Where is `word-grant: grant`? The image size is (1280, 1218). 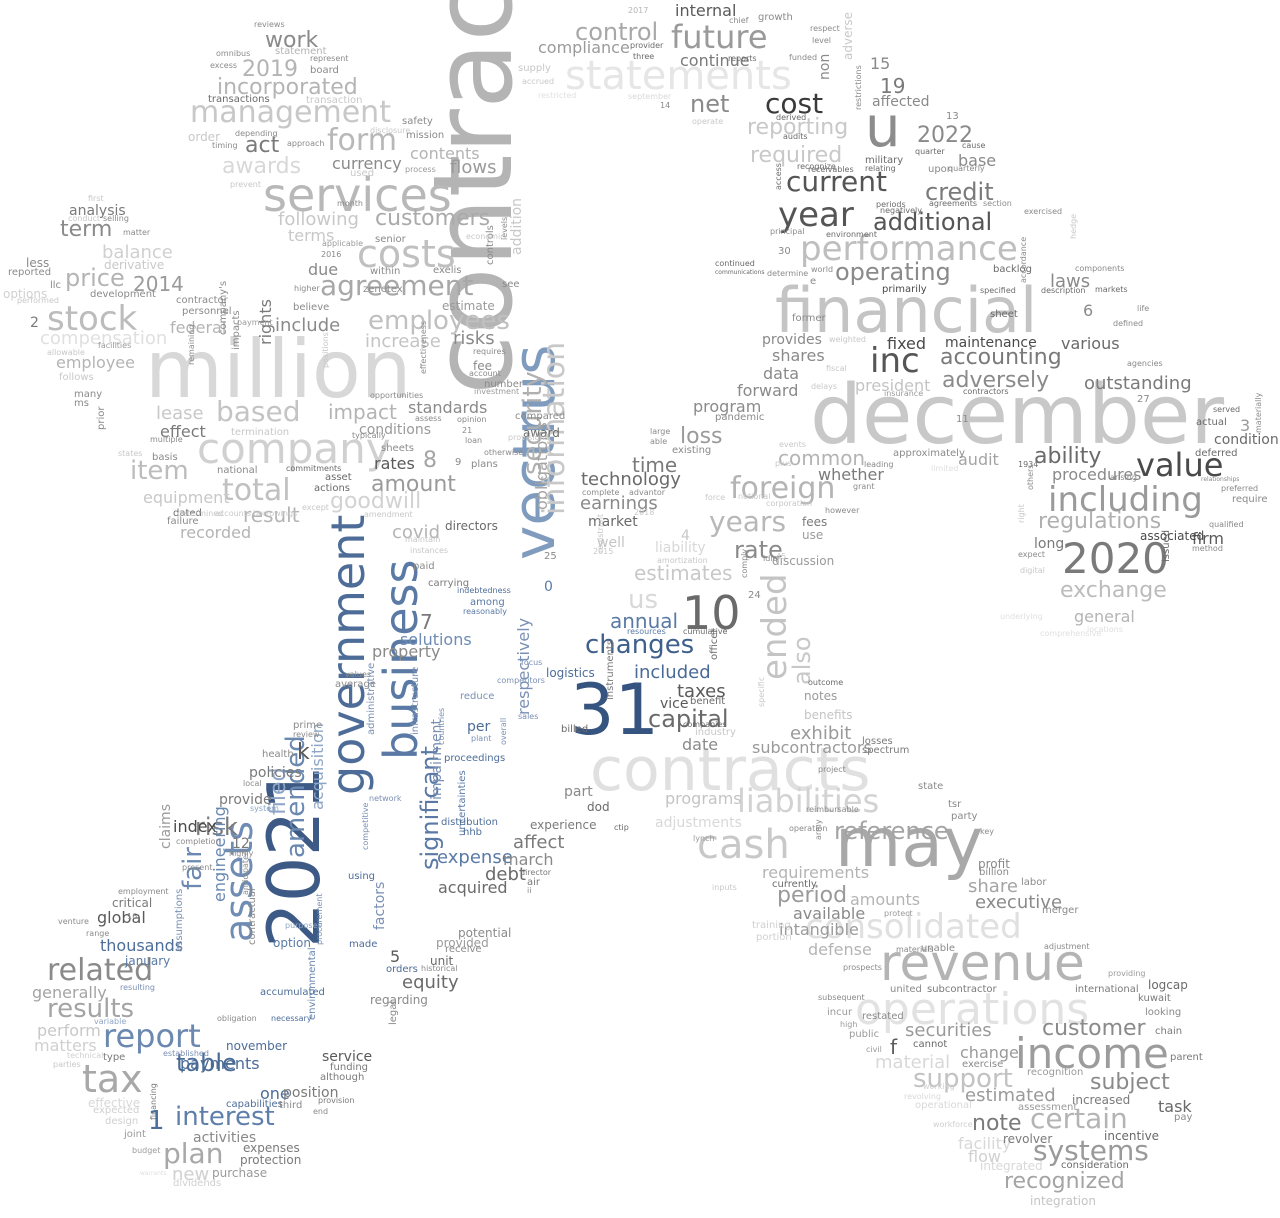
word-grant: grant is located at coordinates (864, 486).